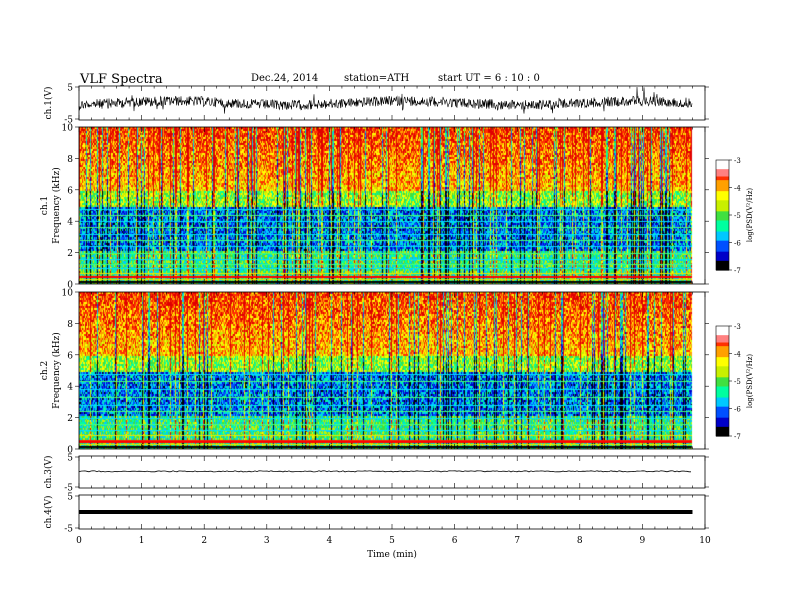 The image size is (792, 612). I want to click on time-tick-label-9: 9, so click(643, 541).